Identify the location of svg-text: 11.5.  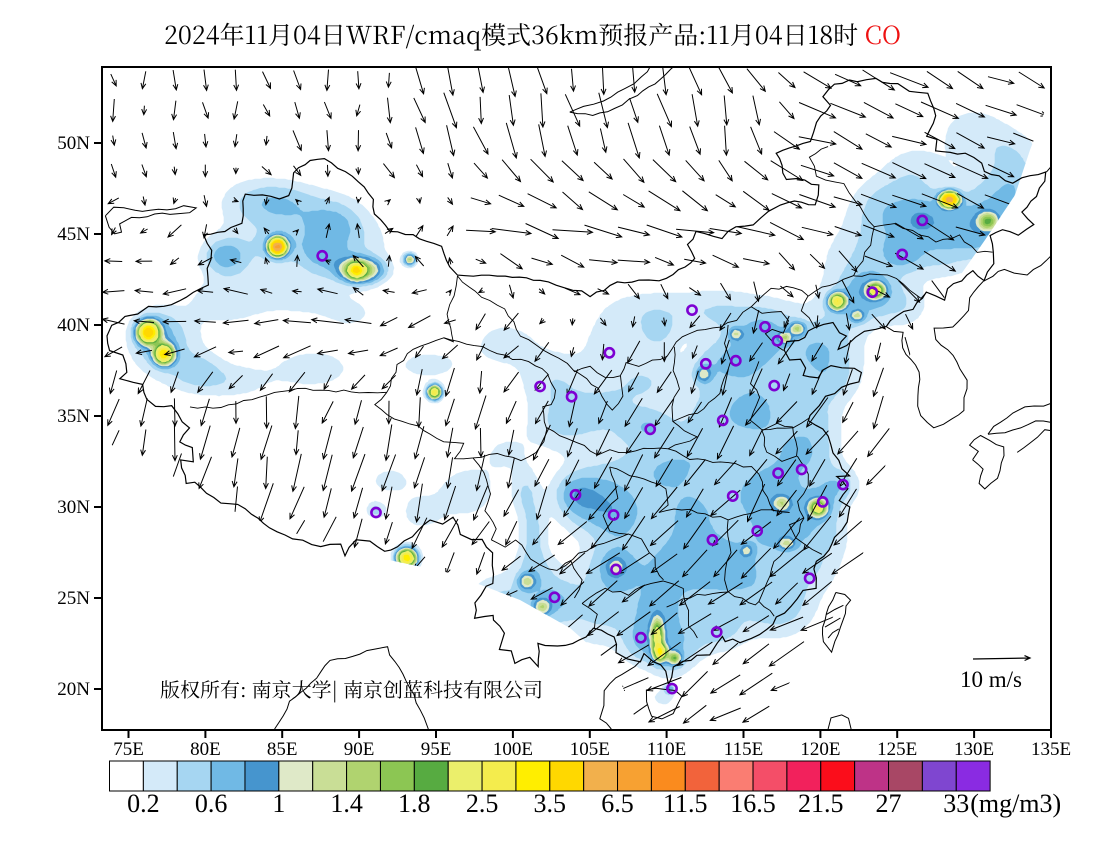
(685, 803).